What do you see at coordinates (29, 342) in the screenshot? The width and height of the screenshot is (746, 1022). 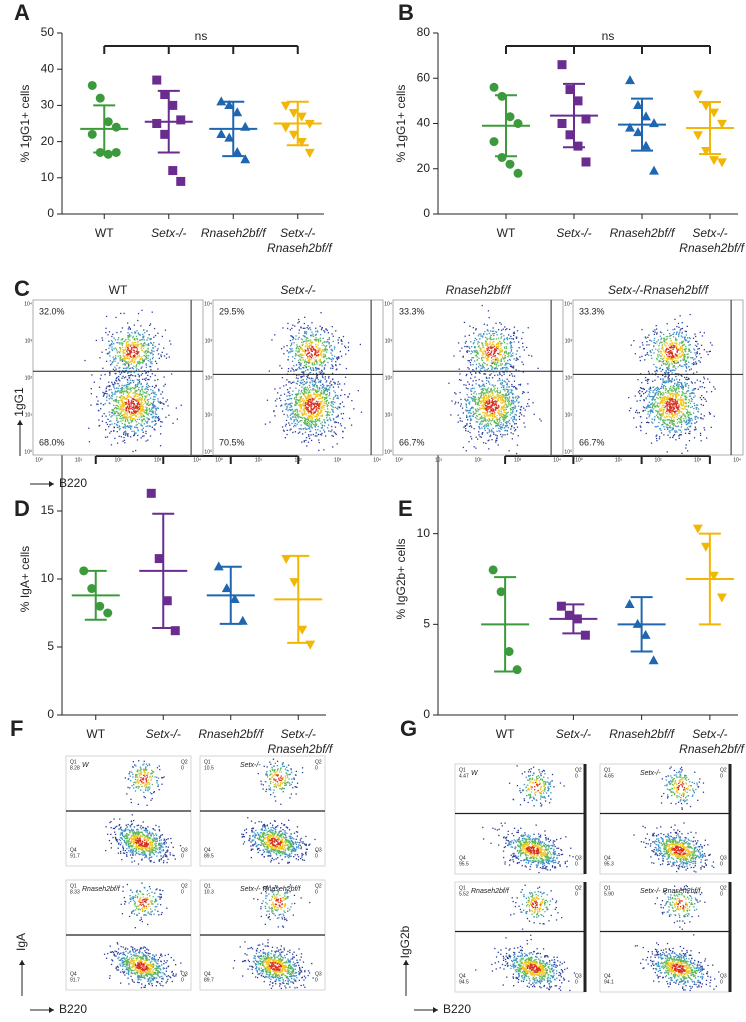 I see `y-tick-label: 10³` at bounding box center [29, 342].